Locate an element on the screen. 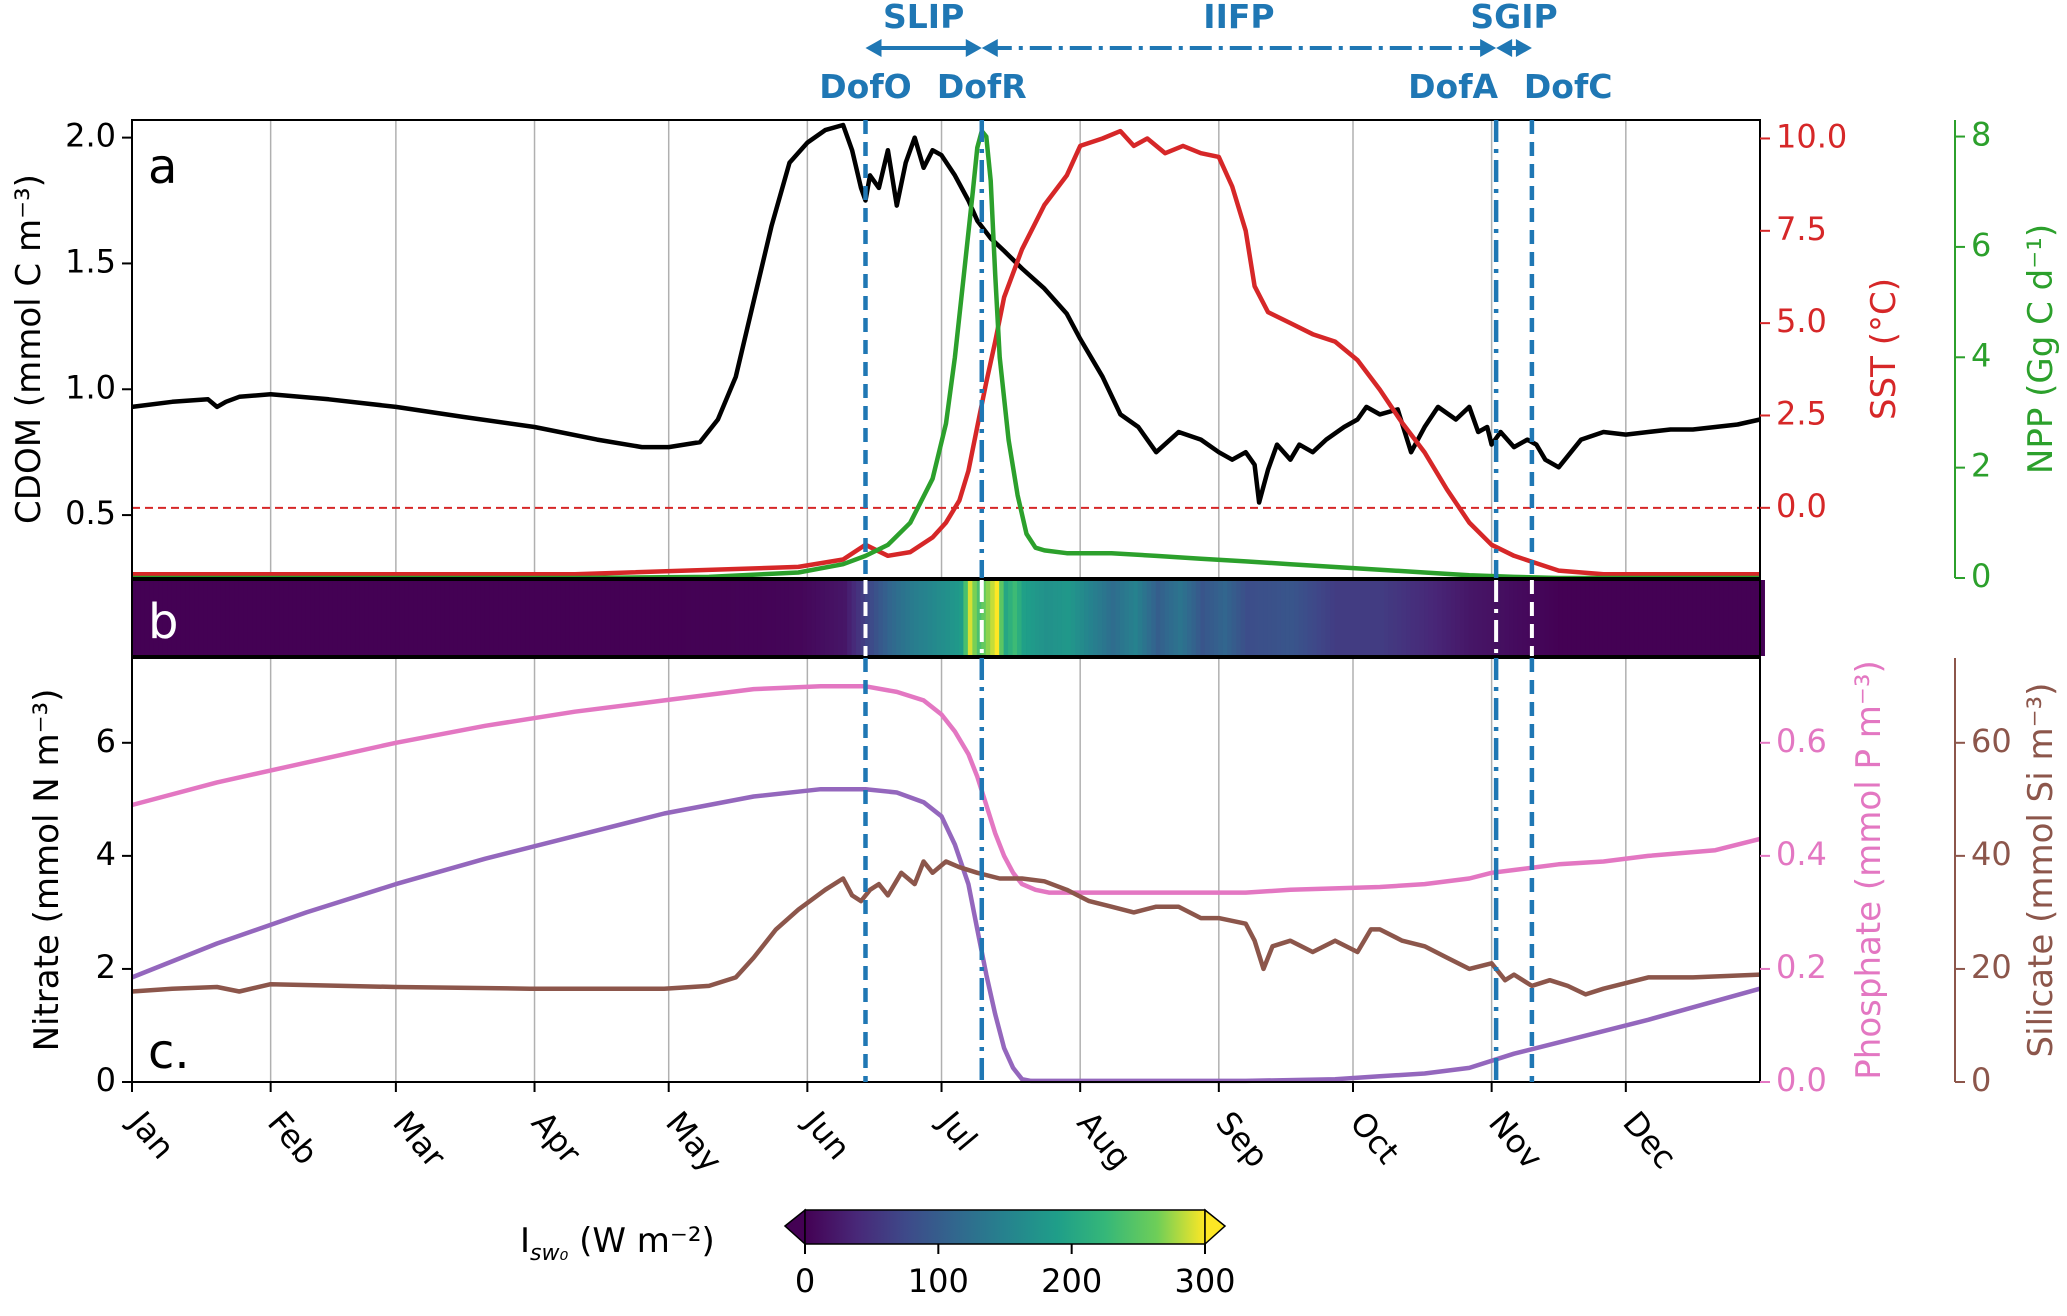  colorbar-label: Isw₀ (W m⁻²) is located at coordinates (617, 1243).